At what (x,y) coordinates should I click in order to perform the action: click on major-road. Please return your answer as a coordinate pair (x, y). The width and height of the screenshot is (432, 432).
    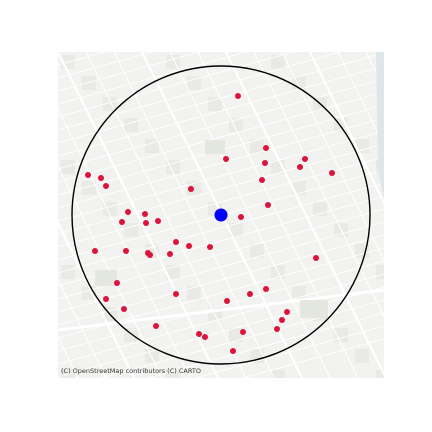
    Looking at the image, I should click on (221, 310).